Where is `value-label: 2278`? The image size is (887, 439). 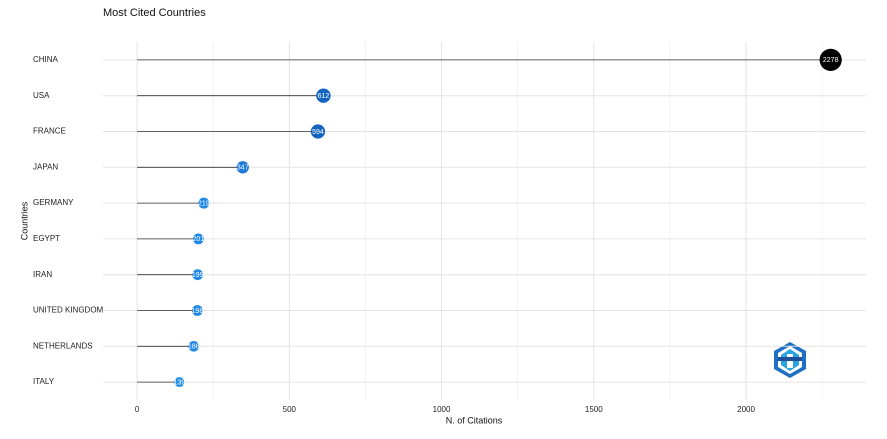 value-label: 2278 is located at coordinates (831, 60).